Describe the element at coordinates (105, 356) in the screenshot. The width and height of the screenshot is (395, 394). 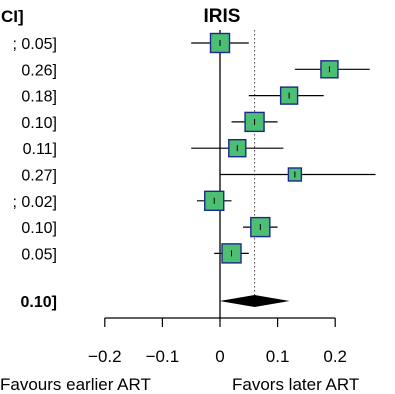
I see `x-tick-label: −0.2` at that location.